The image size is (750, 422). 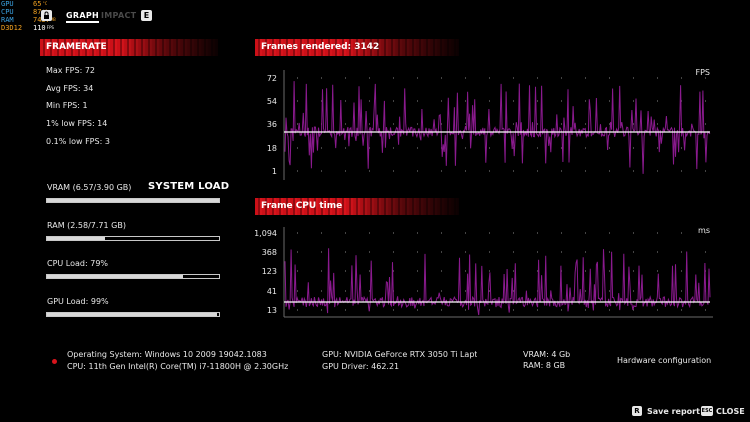 I want to click on cpu-load-bar-fill, so click(x=115, y=276).